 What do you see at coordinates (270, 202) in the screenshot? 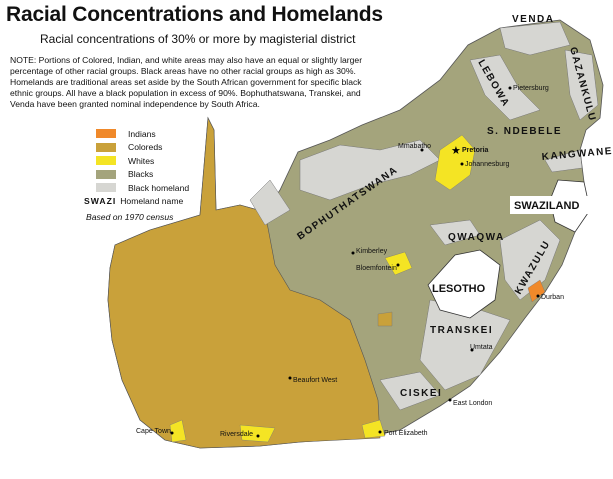
I see `homeland-misc` at bounding box center [270, 202].